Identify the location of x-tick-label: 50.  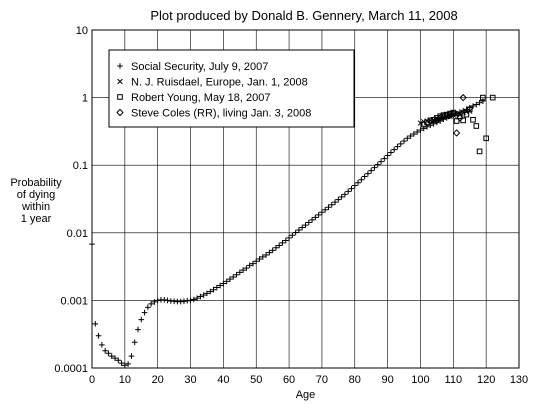
(256, 380).